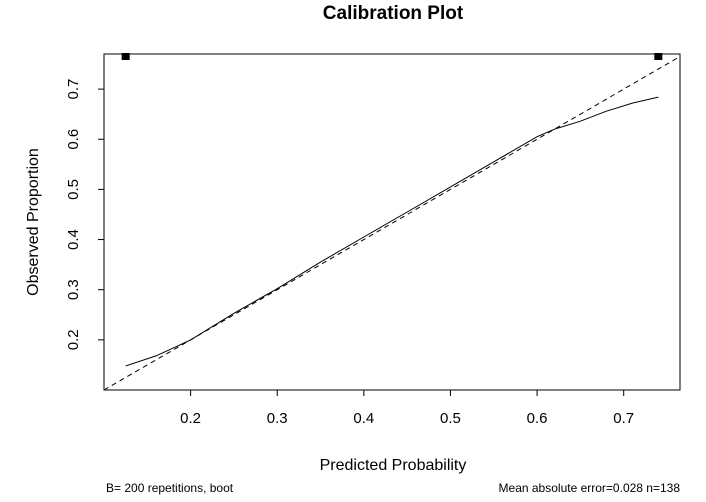  I want to click on y-axis: 0.2 0.3 0.4 0.5 0.6 0.7, so click(84, 214).